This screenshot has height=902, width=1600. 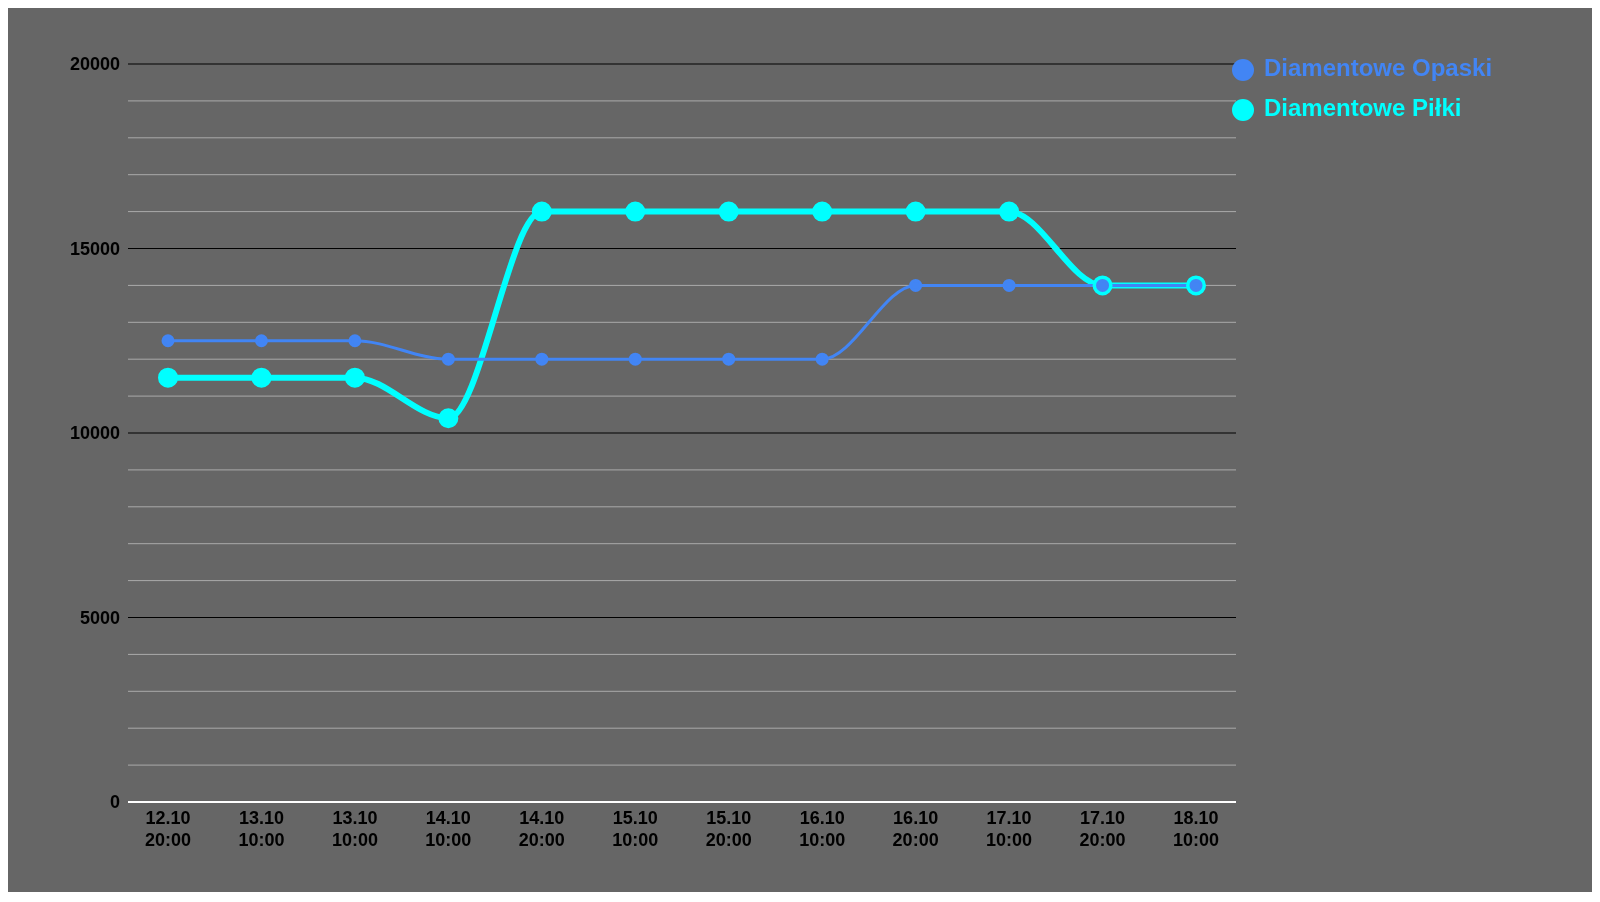 I want to click on x-tick-label: 15.10 20:00, so click(x=728, y=829).